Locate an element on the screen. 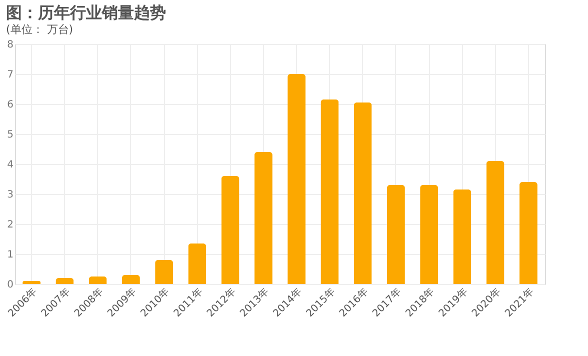 The height and width of the screenshot is (356, 588). y-tick-label: 8 is located at coordinates (10, 45).